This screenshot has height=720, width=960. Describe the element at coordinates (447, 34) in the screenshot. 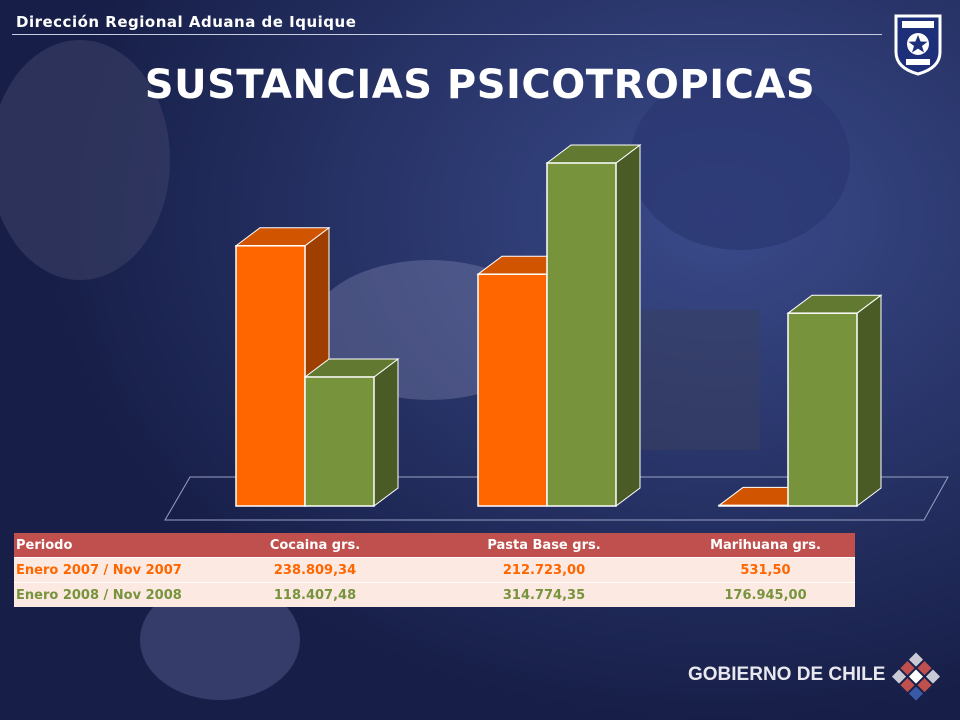

I see `header-divider` at that location.